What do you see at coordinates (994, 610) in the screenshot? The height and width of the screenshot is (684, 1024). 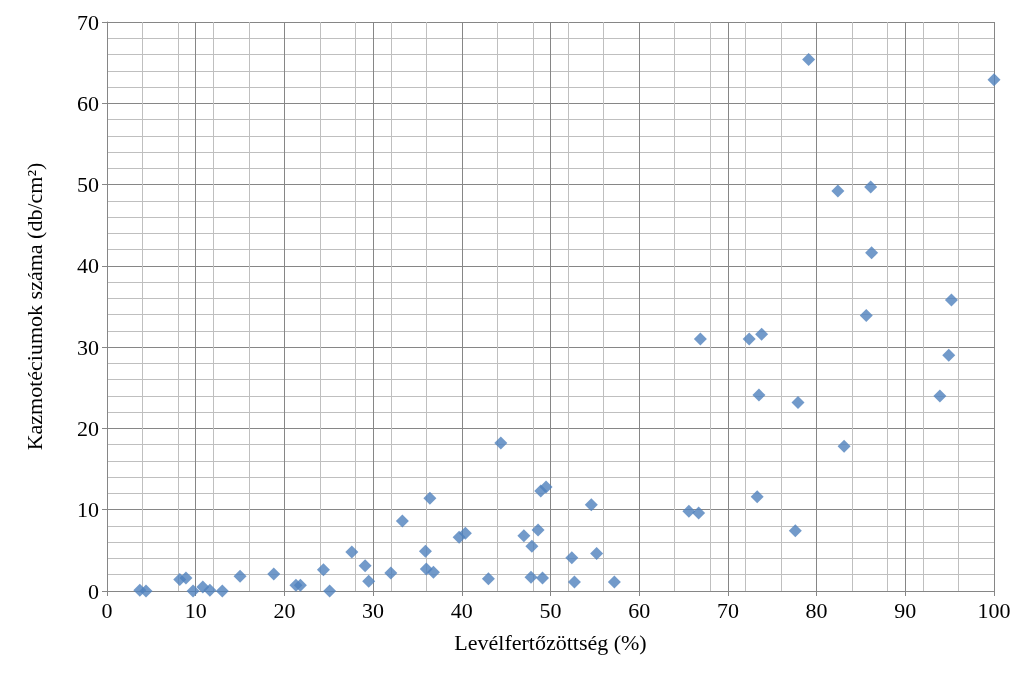 I see `x-tick-label: 100` at bounding box center [994, 610].